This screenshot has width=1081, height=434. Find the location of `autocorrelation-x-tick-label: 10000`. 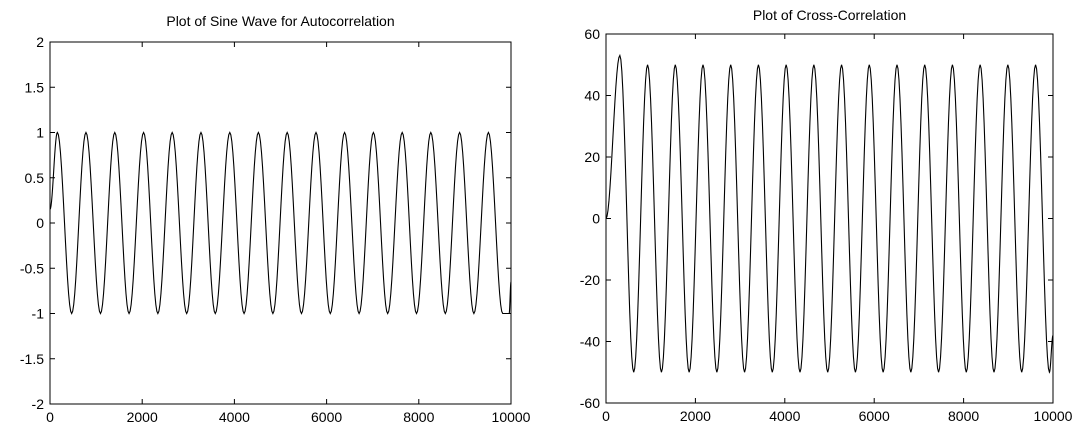

autocorrelation-x-tick-label: 10000 is located at coordinates (511, 417).